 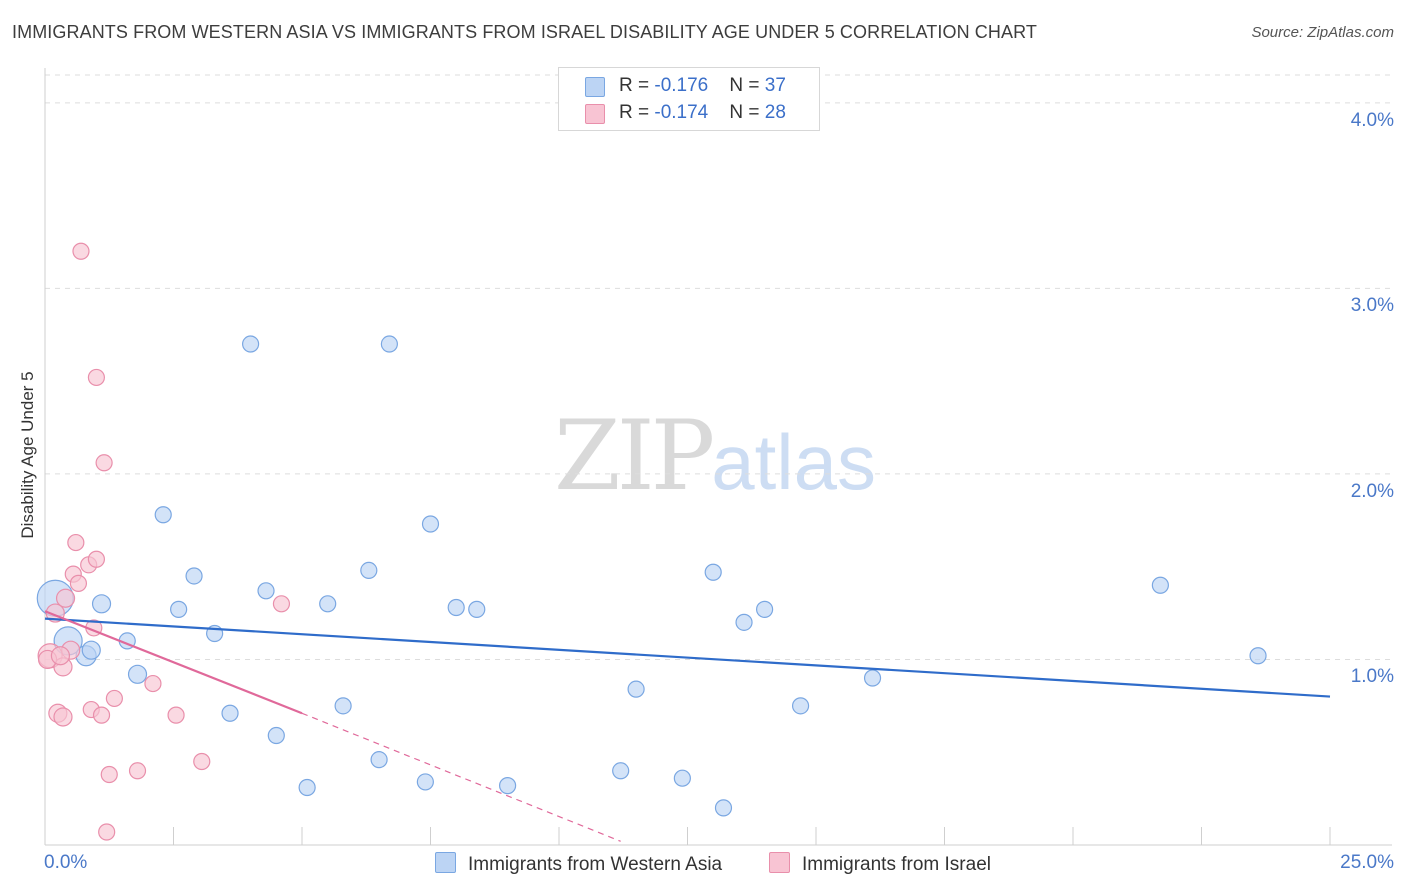 I want to click on legend-swatch-blue, so click(x=595, y=87).